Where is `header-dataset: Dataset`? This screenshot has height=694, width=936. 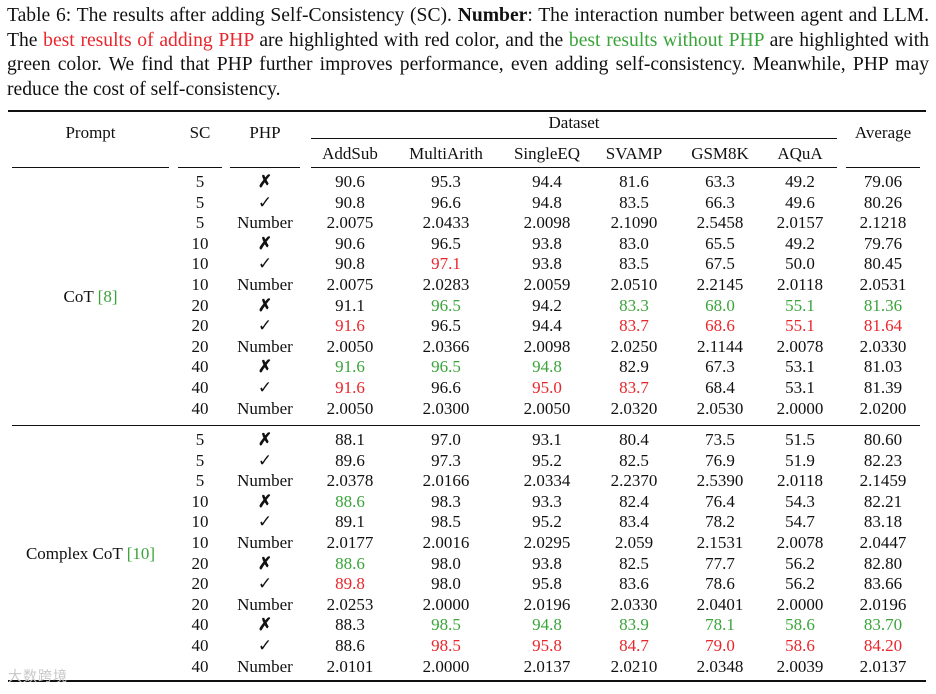
header-dataset: Dataset is located at coordinates (574, 122).